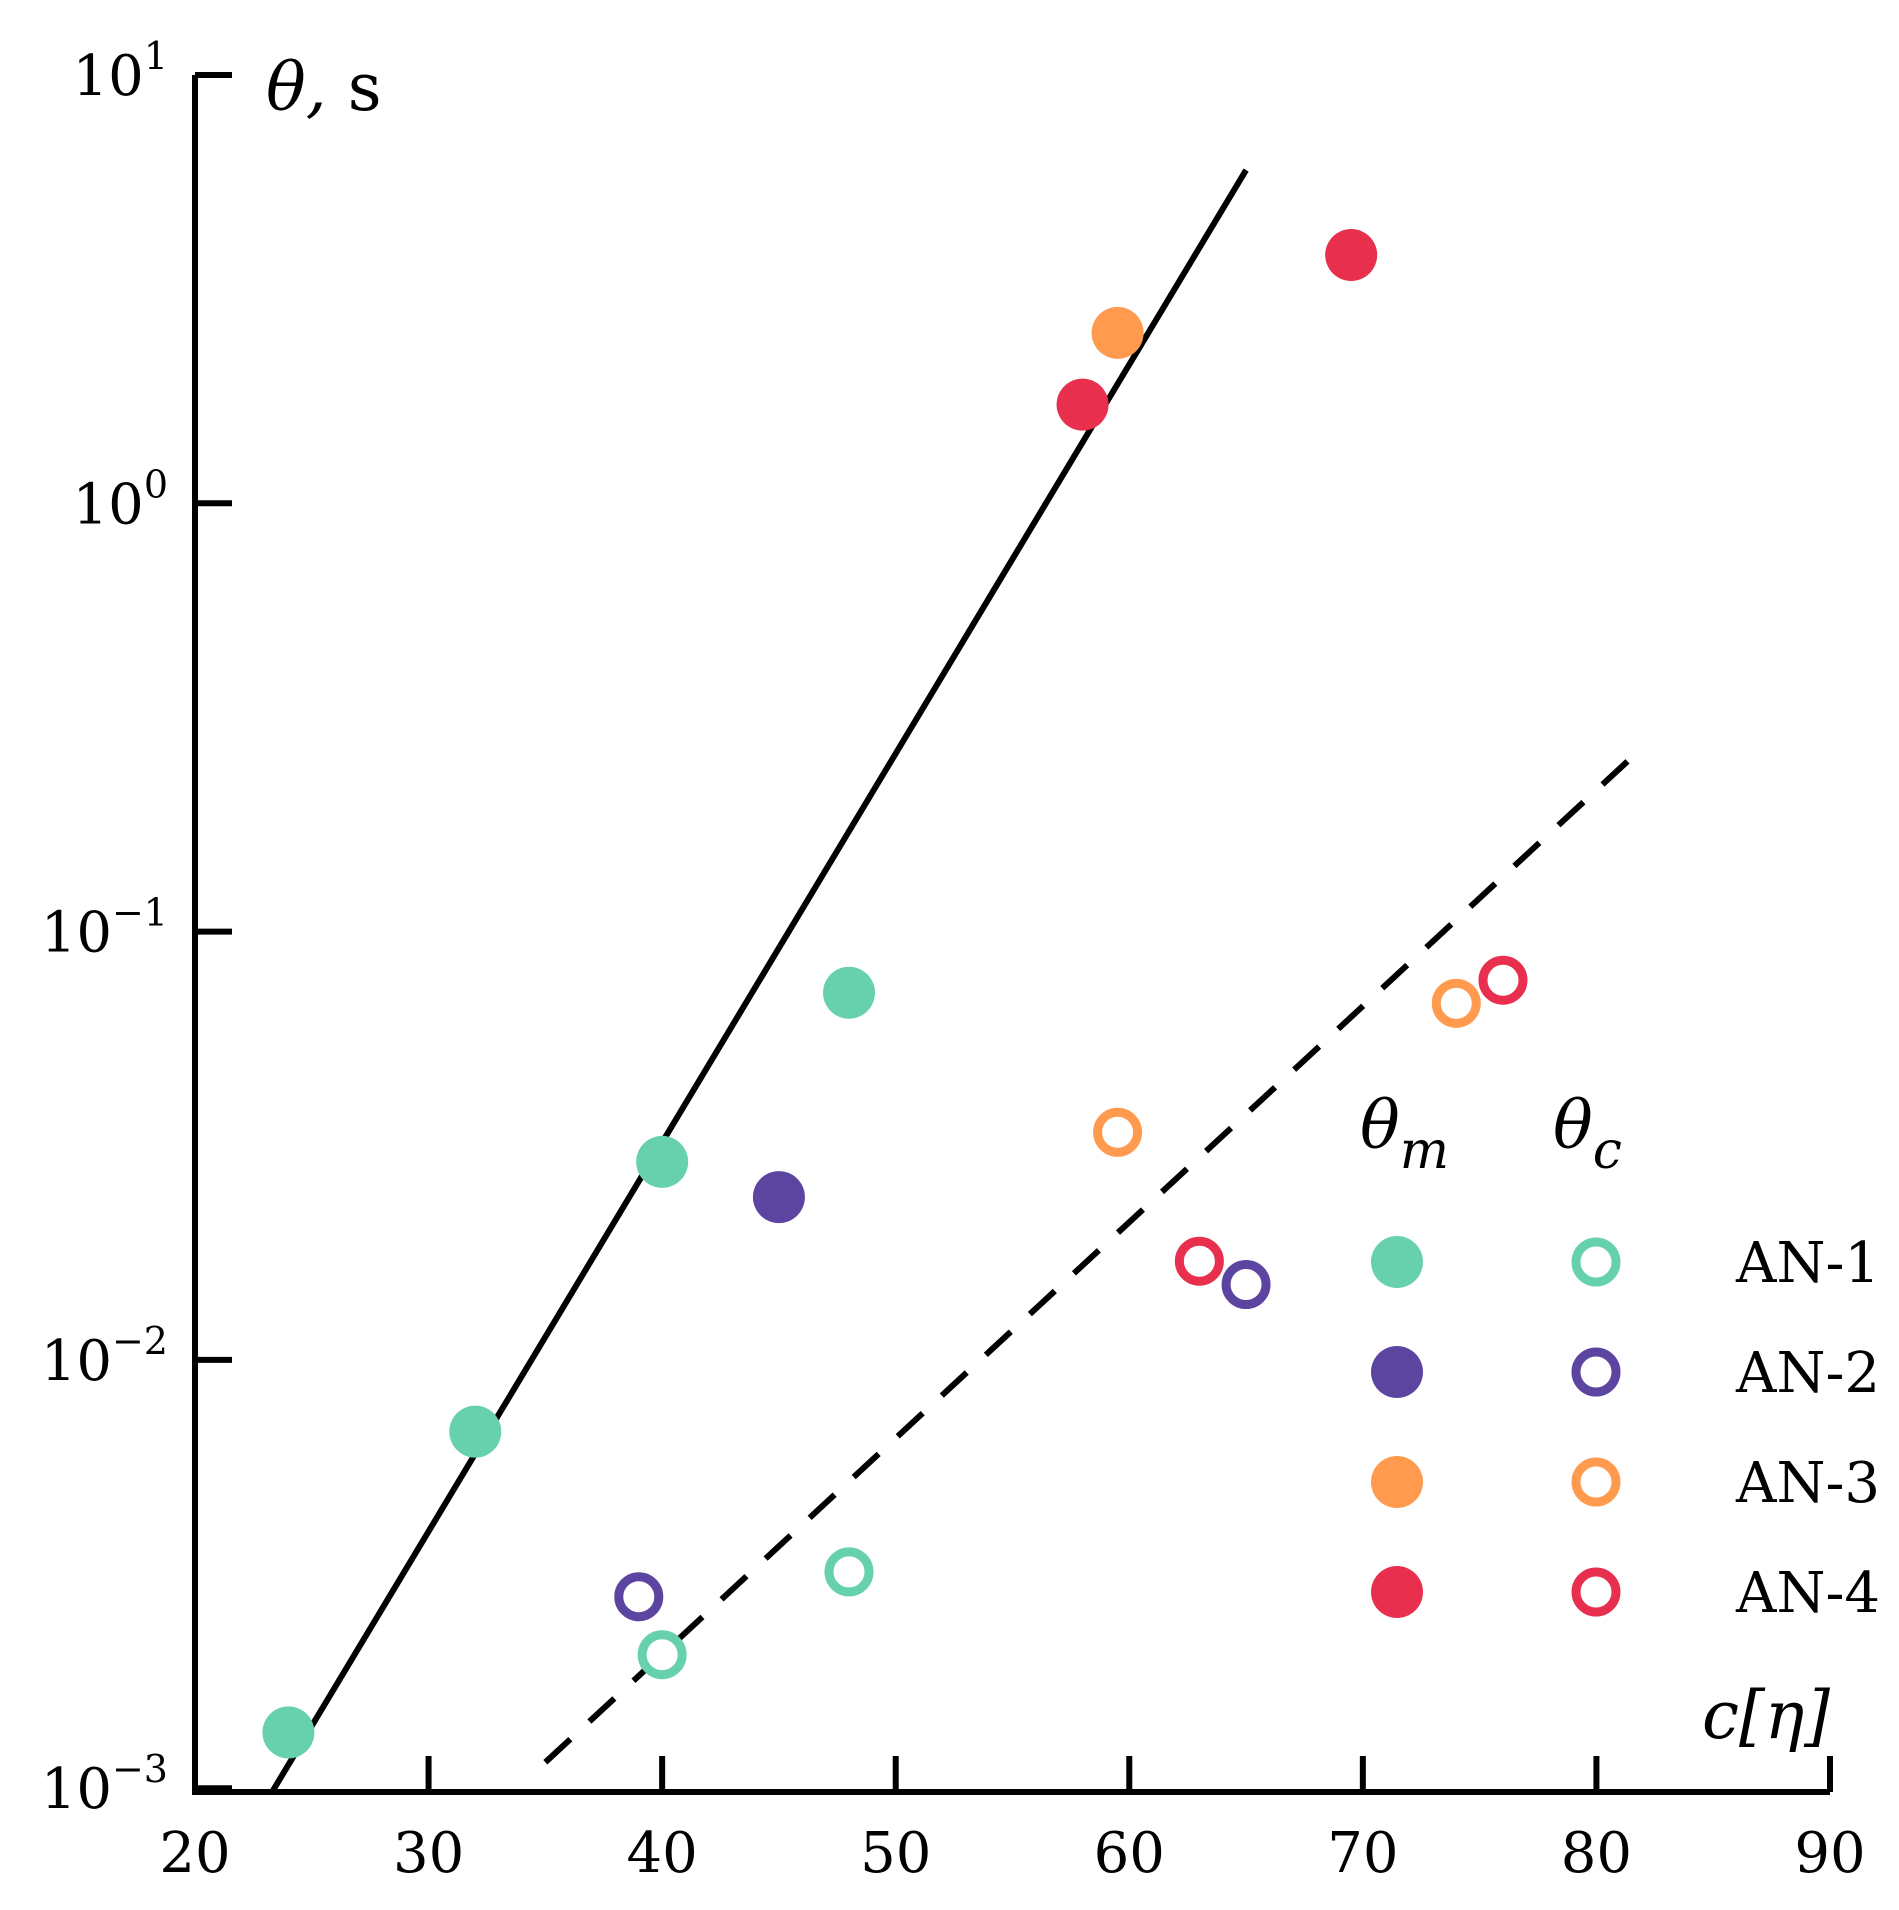  Describe the element at coordinates (1829, 1853) in the screenshot. I see `x-tick-label: 90` at that location.